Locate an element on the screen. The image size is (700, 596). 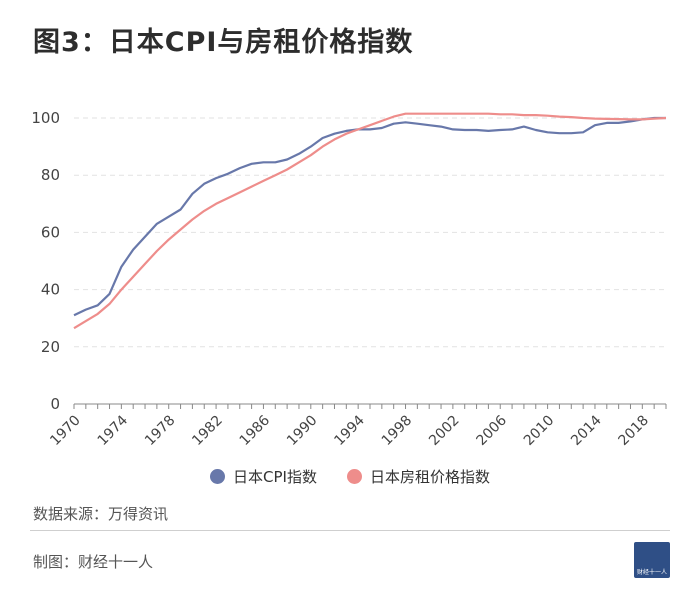
legend-marker-rent is located at coordinates (354, 476).